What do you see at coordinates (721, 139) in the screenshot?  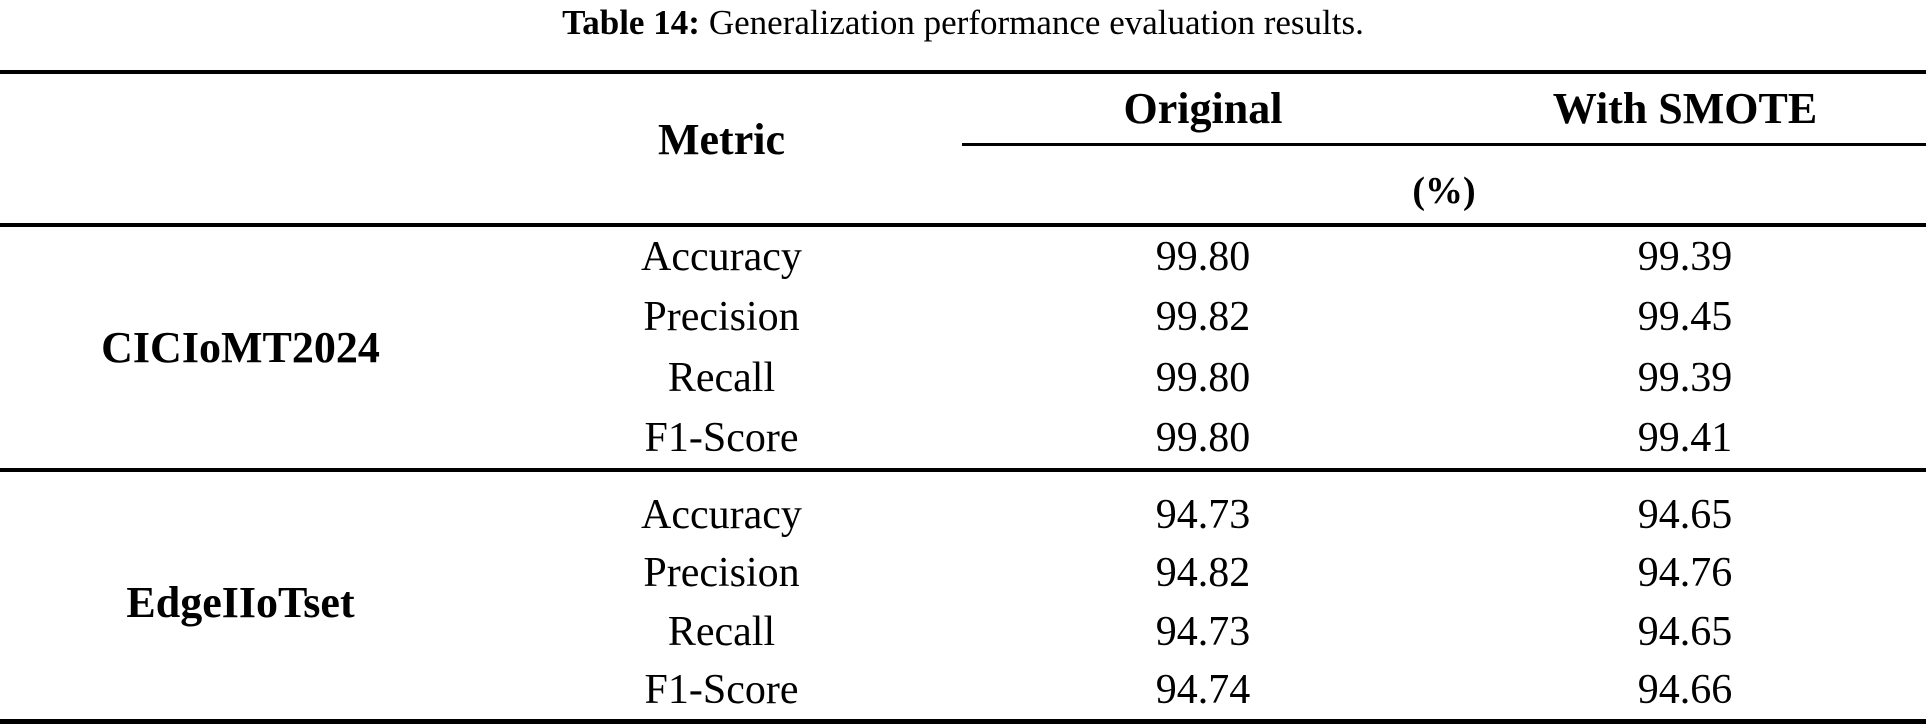 I see `column-header-metric: Metric` at bounding box center [721, 139].